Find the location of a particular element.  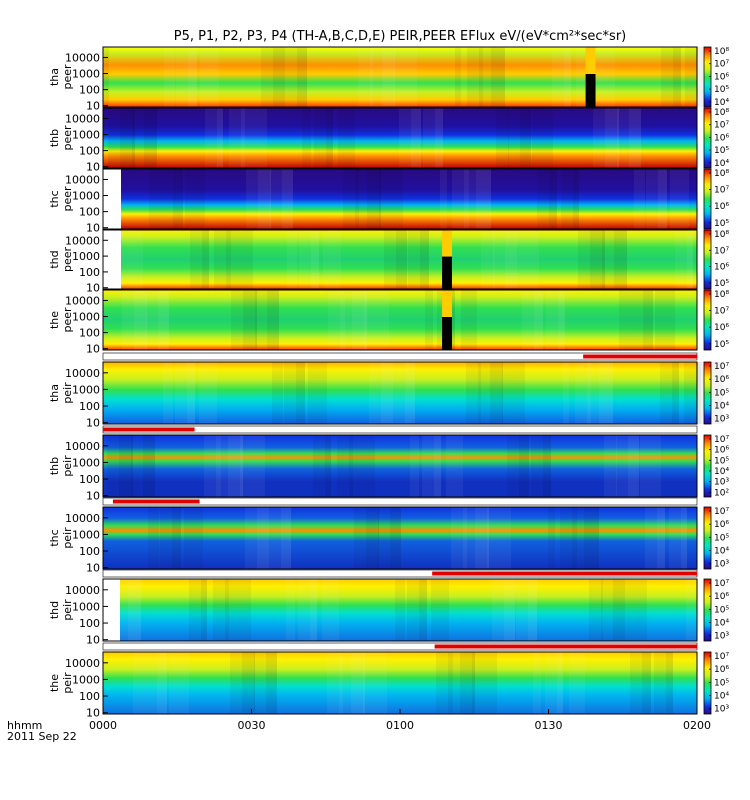

panel-frame is located at coordinates (400, 138).